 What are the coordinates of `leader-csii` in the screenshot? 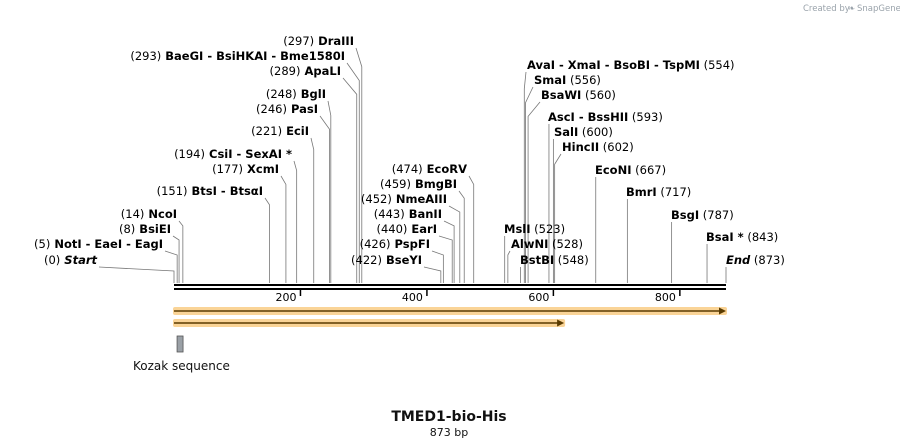 It's located at (295, 221).